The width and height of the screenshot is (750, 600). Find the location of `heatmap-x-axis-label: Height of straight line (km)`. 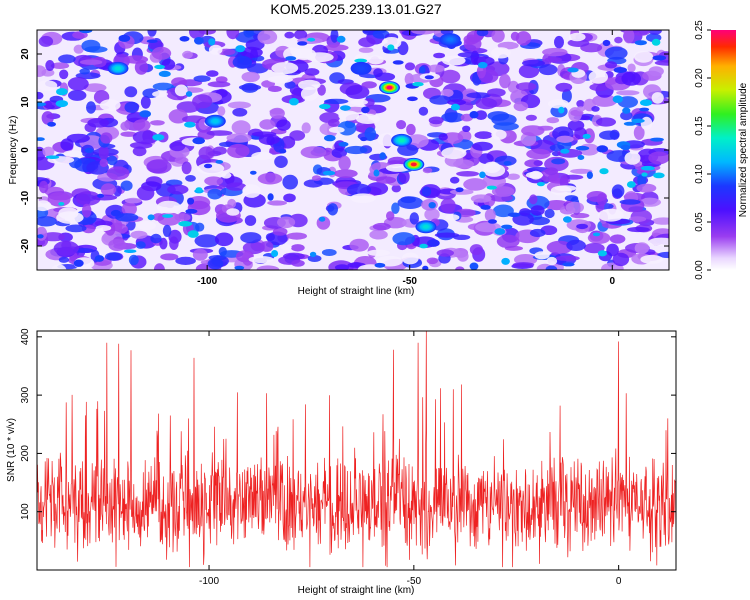

heatmap-x-axis-label: Height of straight line (km) is located at coordinates (356, 291).